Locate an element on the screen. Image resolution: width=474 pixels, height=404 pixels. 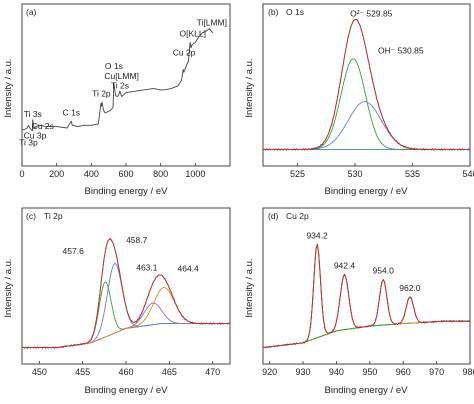
panel-a-xtick-label: 600 is located at coordinates (125, 174).